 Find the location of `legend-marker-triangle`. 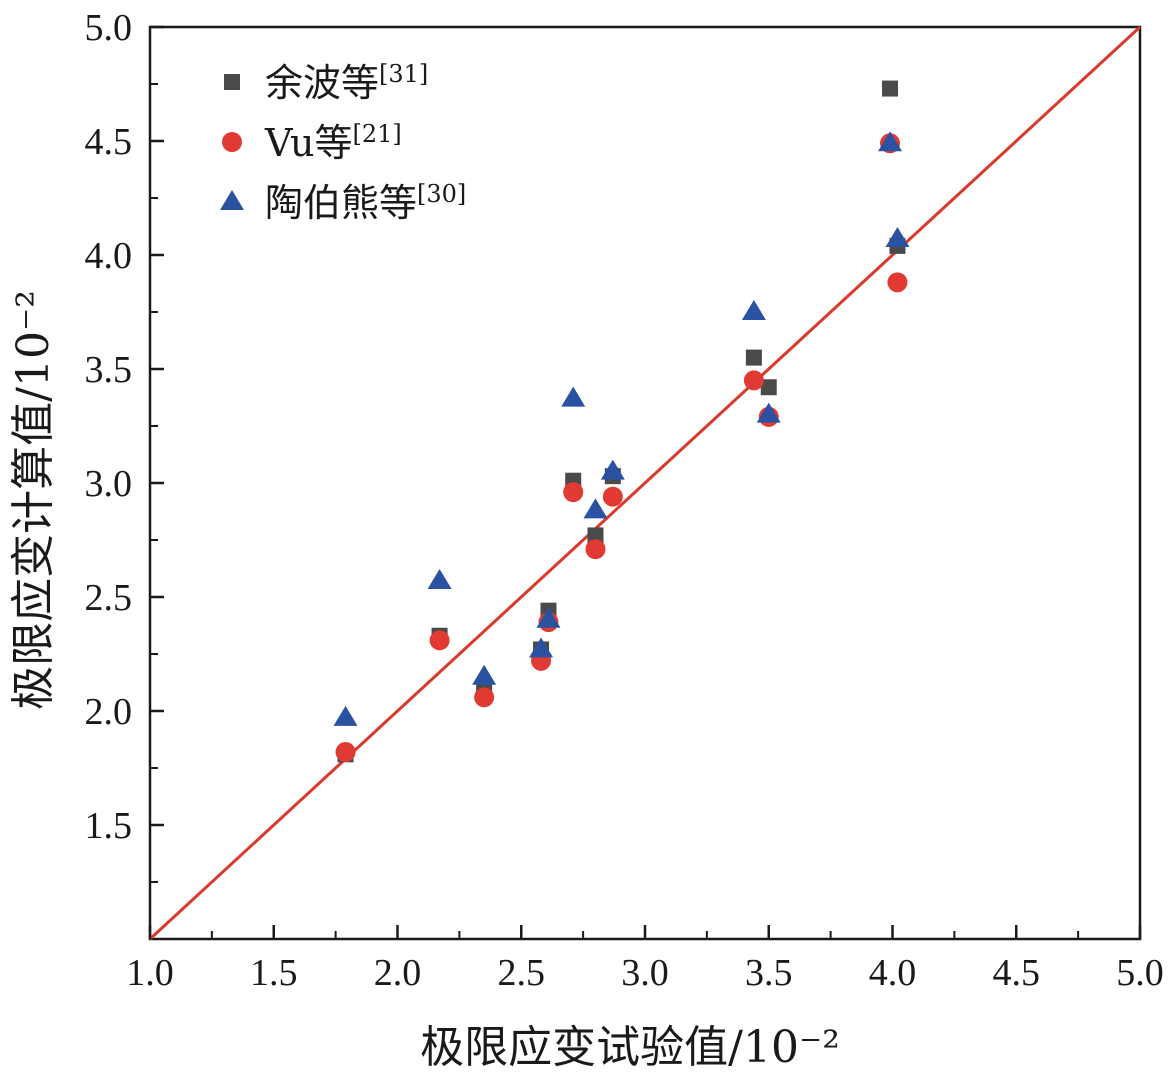

legend-marker-triangle is located at coordinates (232, 200).